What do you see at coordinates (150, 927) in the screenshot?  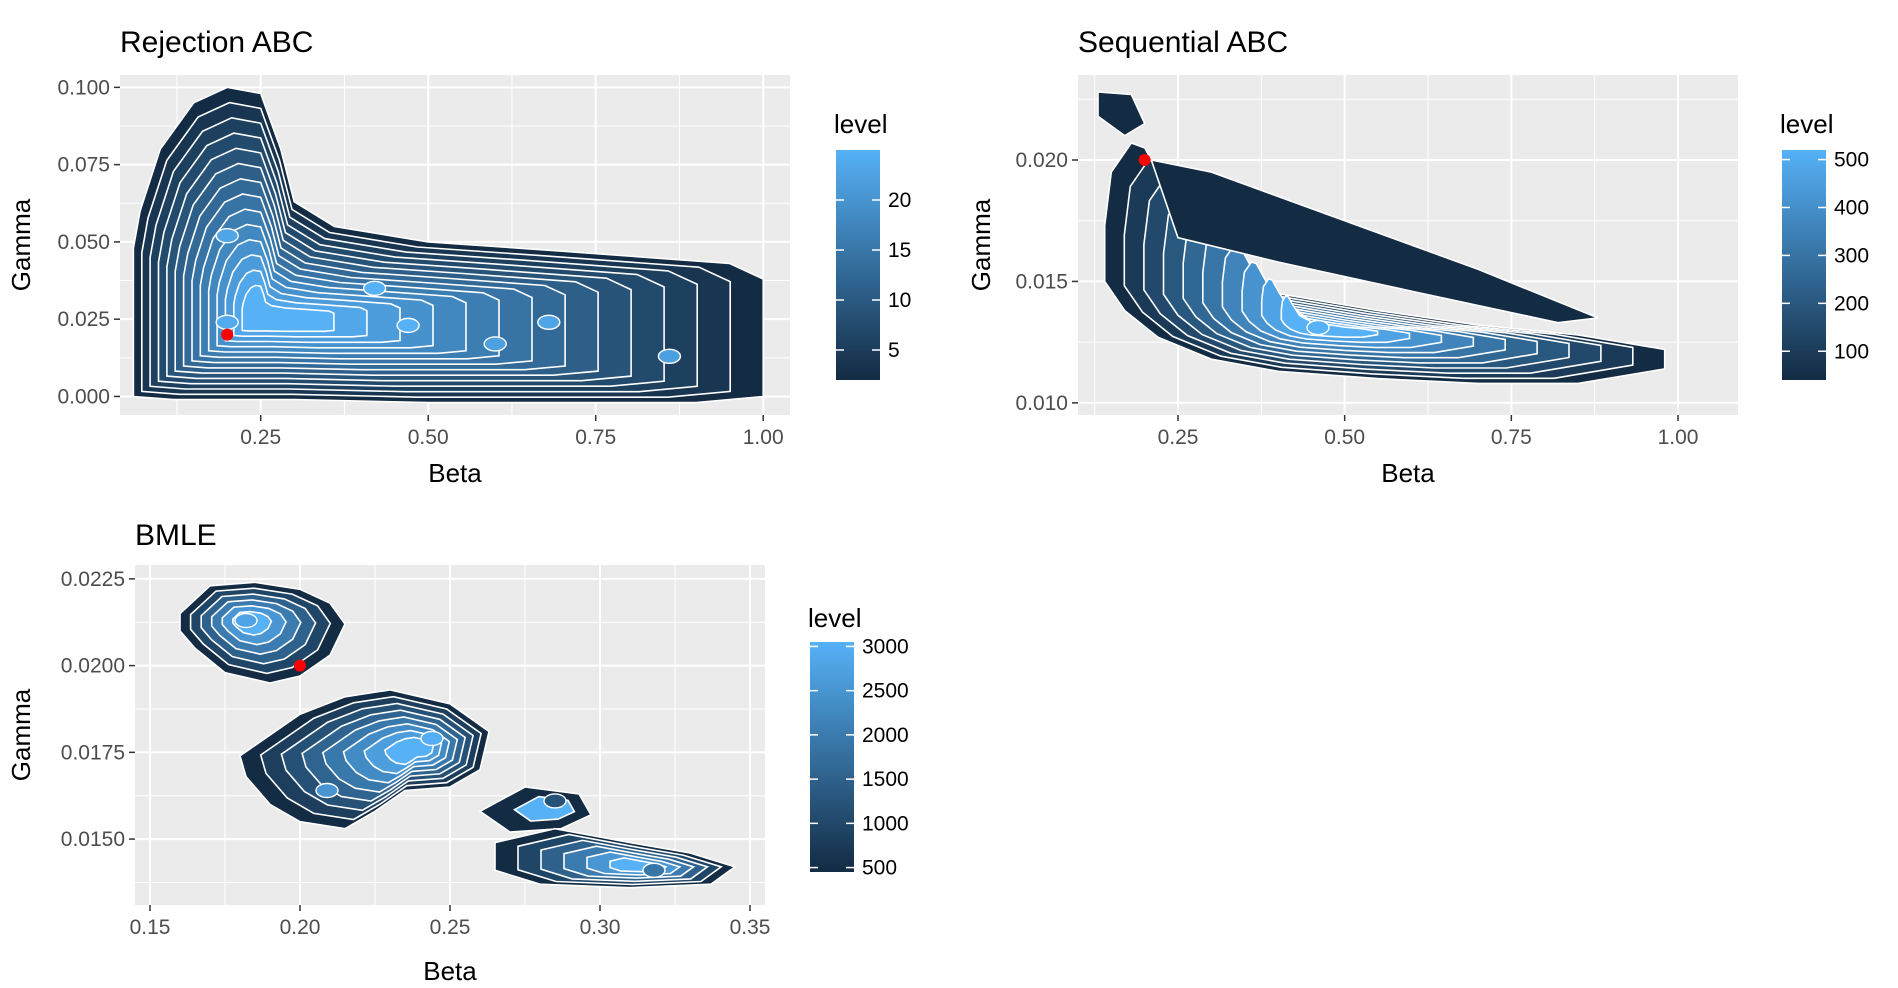 I see `x-tick-label: 0.15` at bounding box center [150, 927].